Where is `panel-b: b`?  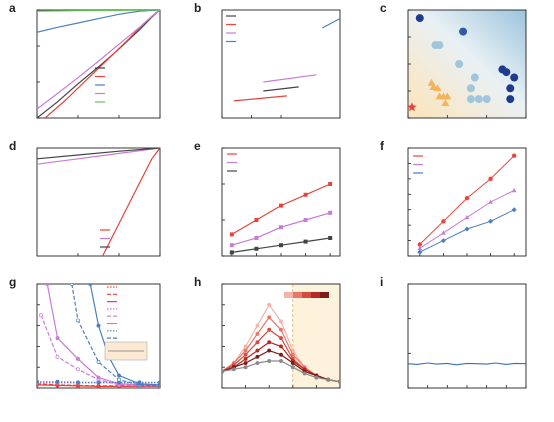 panel-b: b is located at coordinates (267, 60).